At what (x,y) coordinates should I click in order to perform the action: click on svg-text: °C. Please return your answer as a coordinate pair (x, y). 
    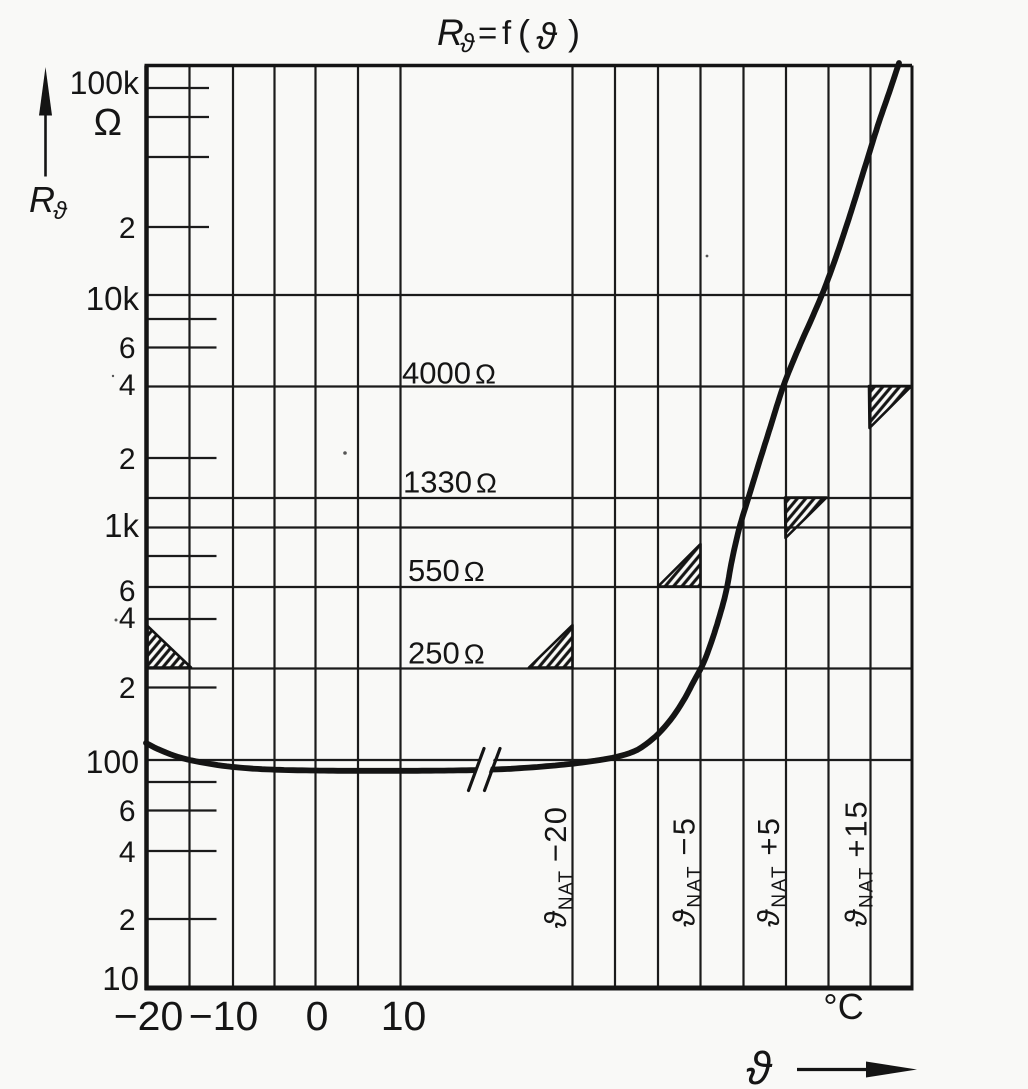
    Looking at the image, I should click on (843, 1006).